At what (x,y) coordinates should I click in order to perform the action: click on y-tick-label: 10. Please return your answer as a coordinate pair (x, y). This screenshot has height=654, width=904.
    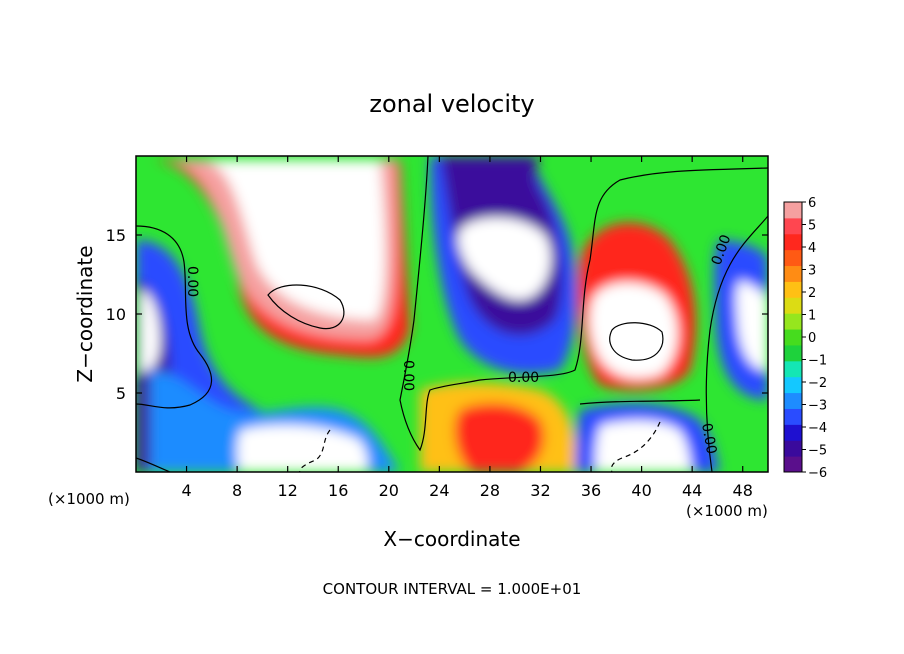
    Looking at the image, I should click on (116, 314).